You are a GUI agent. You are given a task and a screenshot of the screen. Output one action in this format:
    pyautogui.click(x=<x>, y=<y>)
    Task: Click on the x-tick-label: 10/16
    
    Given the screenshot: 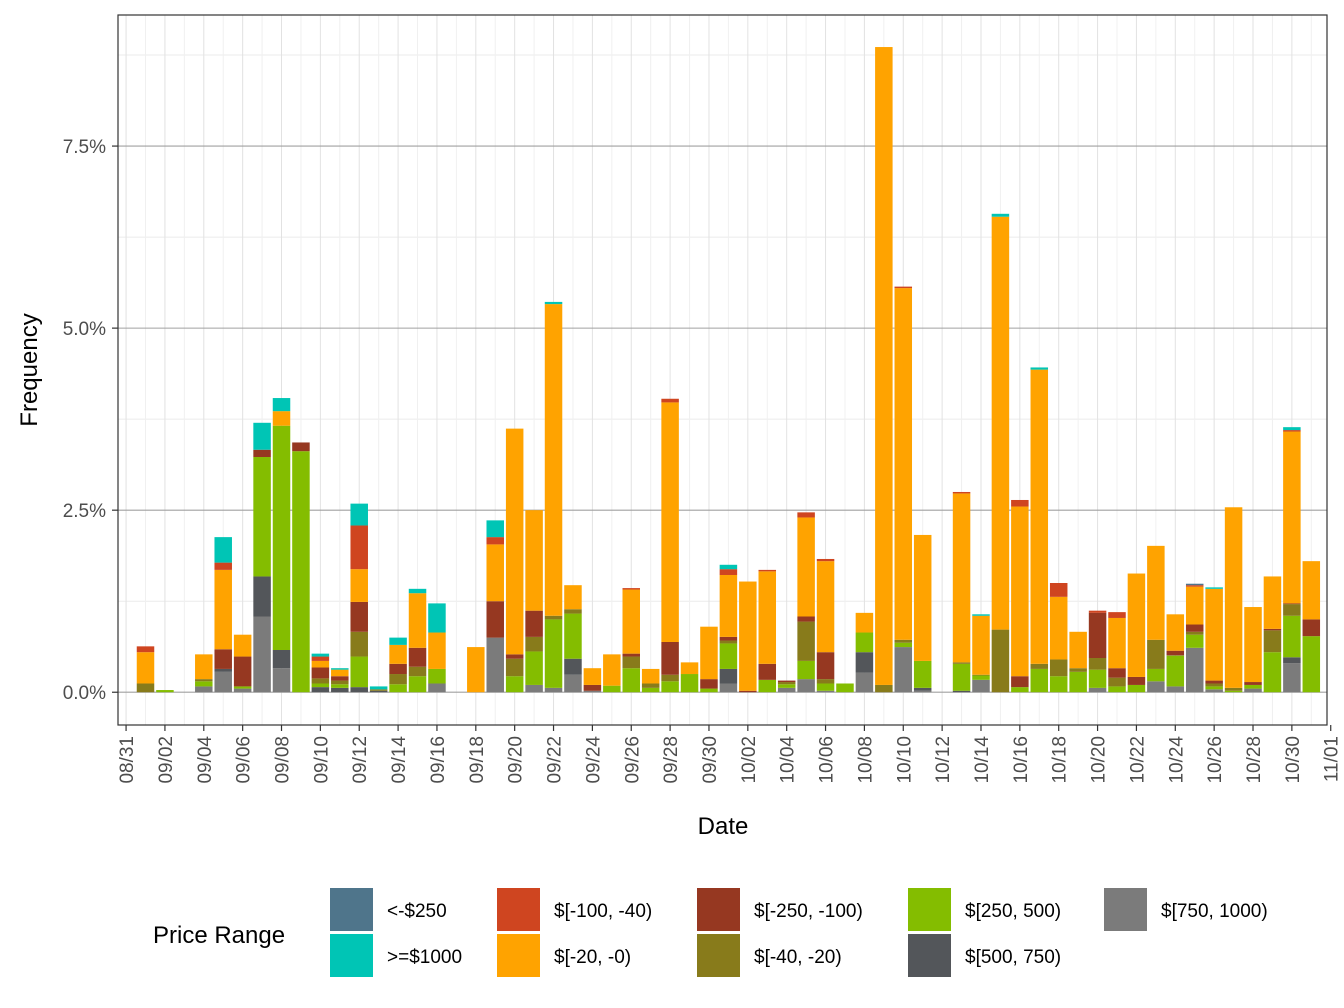 What is the action you would take?
    pyautogui.click(x=1021, y=760)
    